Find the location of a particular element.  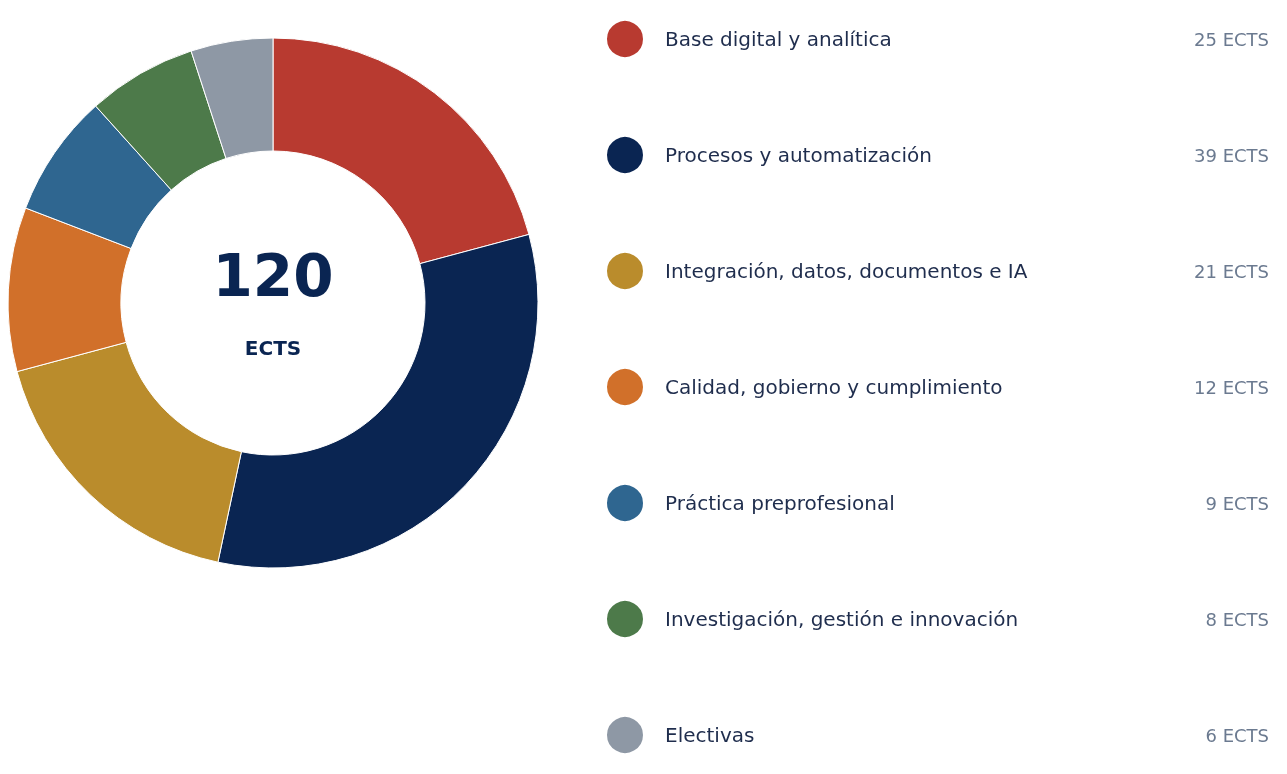

data-label: 12 ECTS is located at coordinates (1231, 387).